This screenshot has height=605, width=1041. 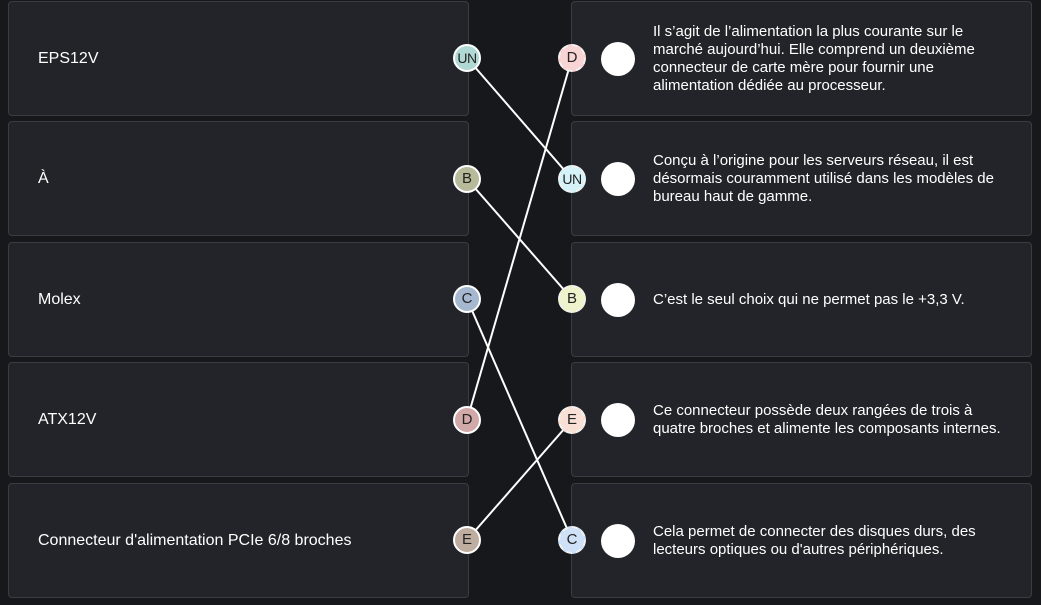 What do you see at coordinates (238, 299) in the screenshot?
I see `left-item-molex: Molex` at bounding box center [238, 299].